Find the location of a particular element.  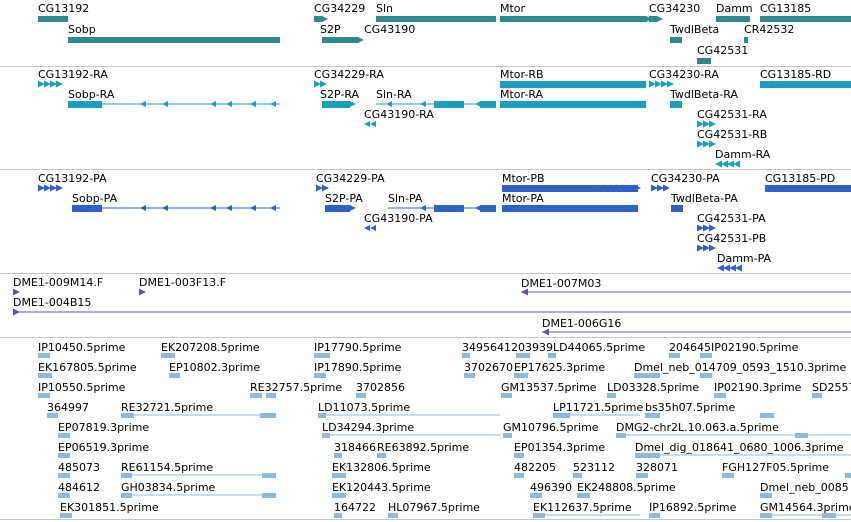

feature-label: EK167805.5prime is located at coordinates (87, 367).